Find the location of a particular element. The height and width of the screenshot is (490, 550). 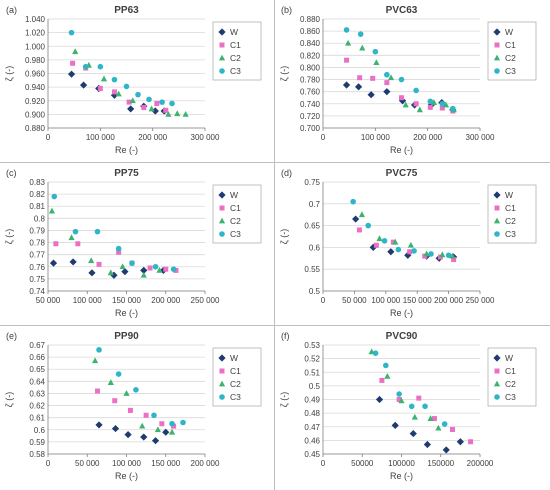

x-tick-label: 250 000 is located at coordinates (205, 300).